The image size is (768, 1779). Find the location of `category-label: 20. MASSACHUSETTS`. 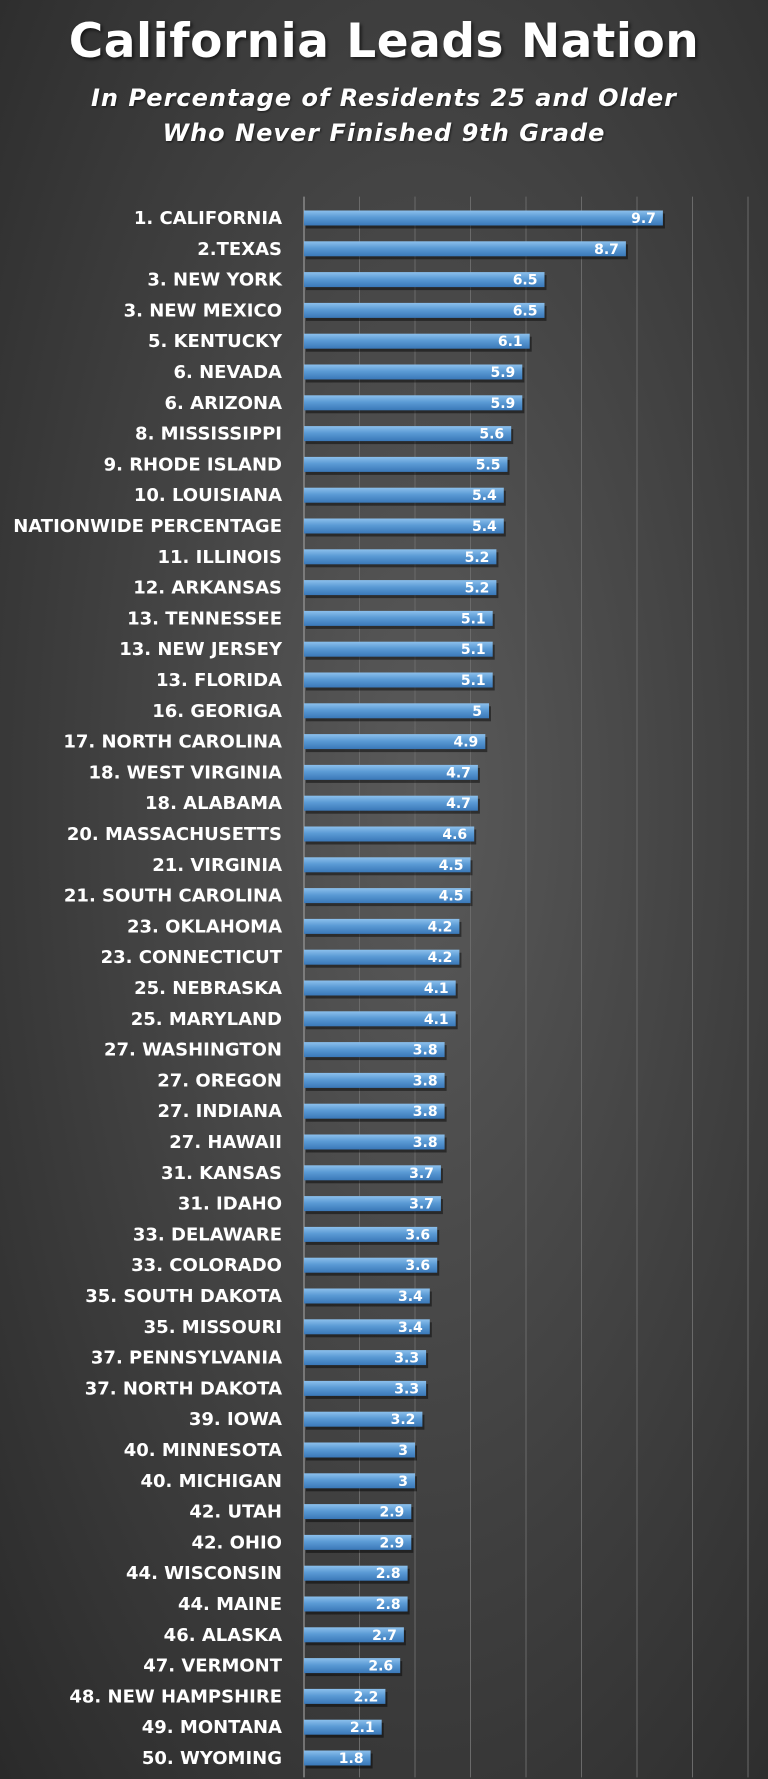

category-label: 20. MASSACHUSETTS is located at coordinates (174, 834).